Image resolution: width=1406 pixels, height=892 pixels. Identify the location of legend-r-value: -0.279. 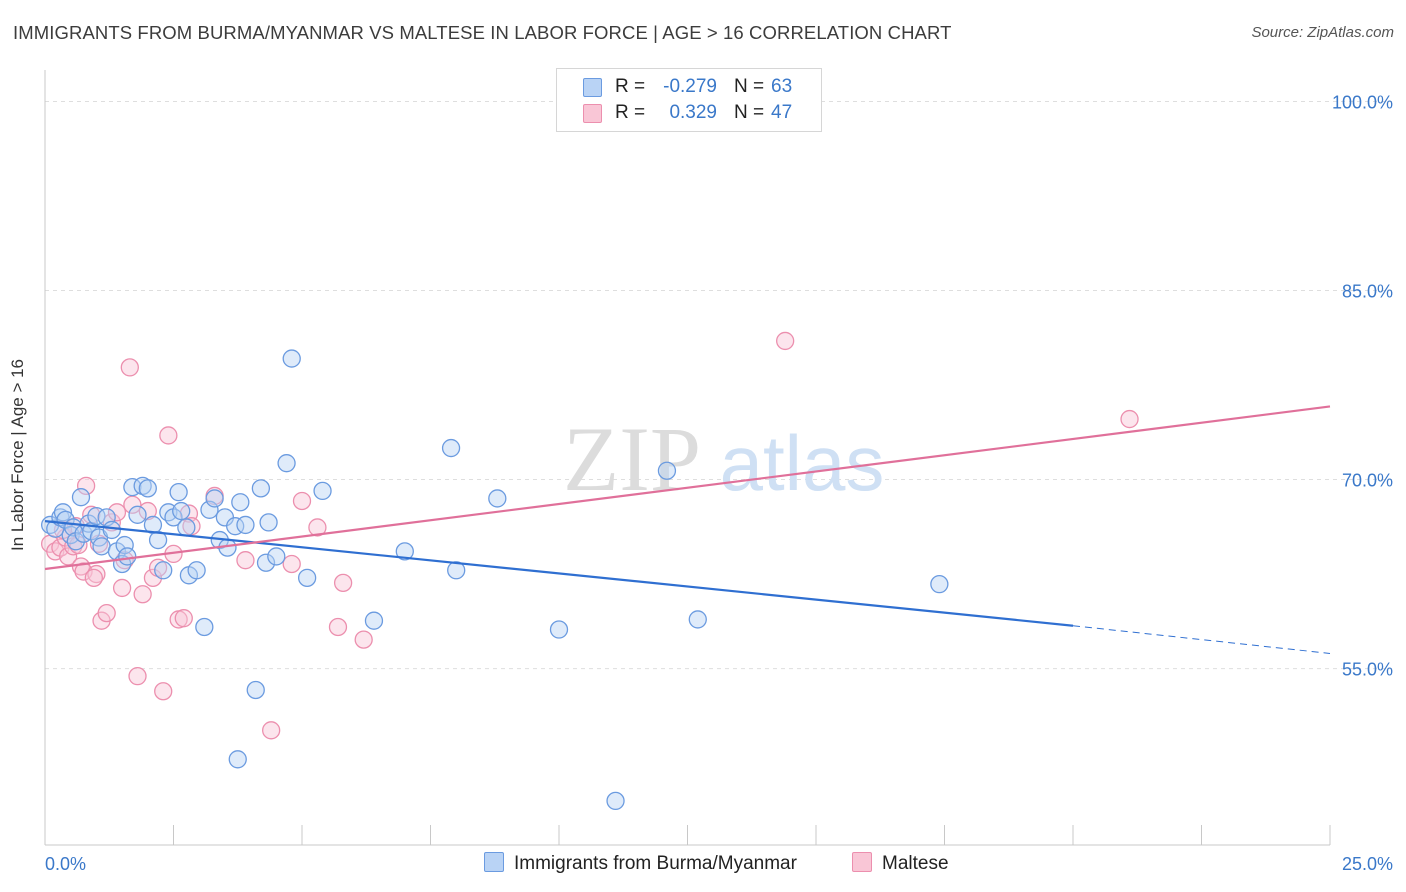
(690, 86).